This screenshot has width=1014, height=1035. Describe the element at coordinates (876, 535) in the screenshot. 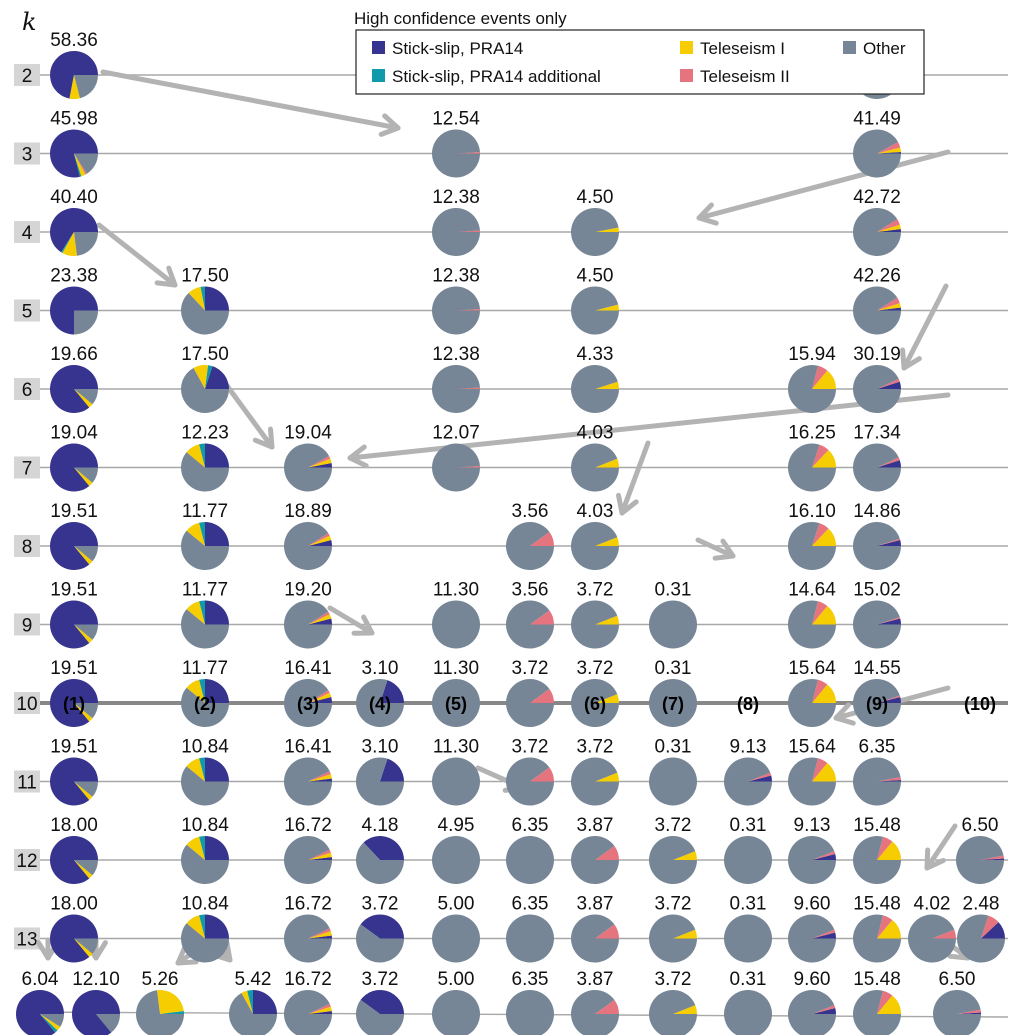

I see `pie-chart: 14.86` at that location.